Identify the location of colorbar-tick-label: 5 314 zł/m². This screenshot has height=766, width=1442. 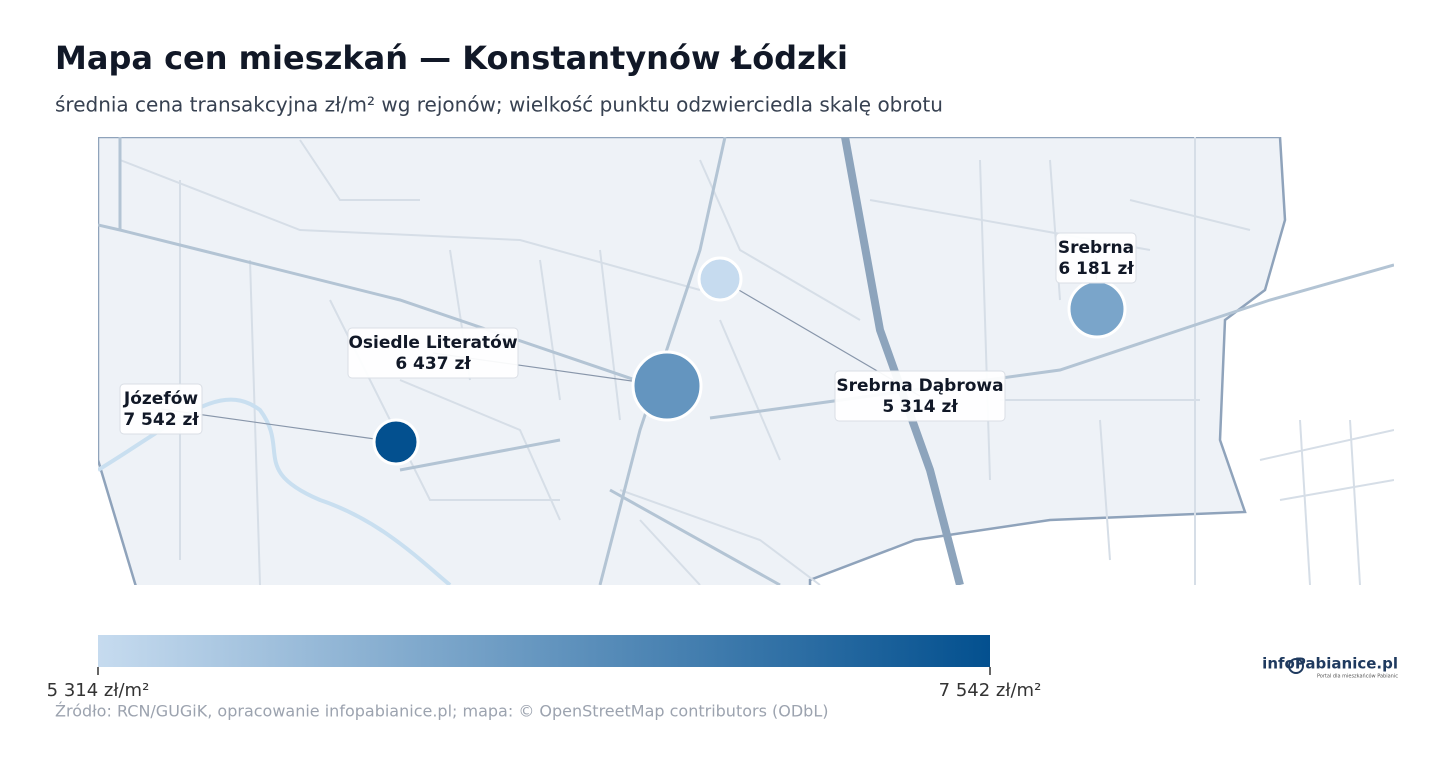
(98, 690).